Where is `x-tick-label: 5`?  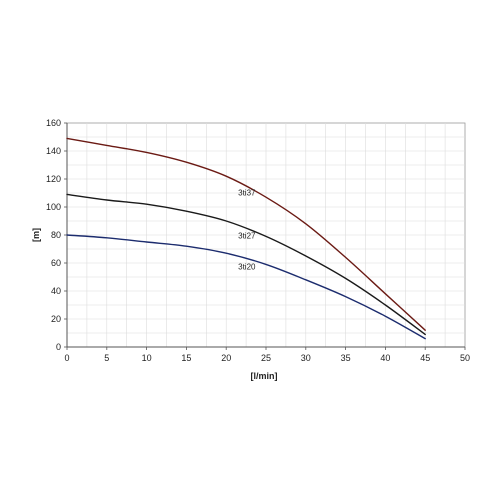 x-tick-label: 5 is located at coordinates (106, 358).